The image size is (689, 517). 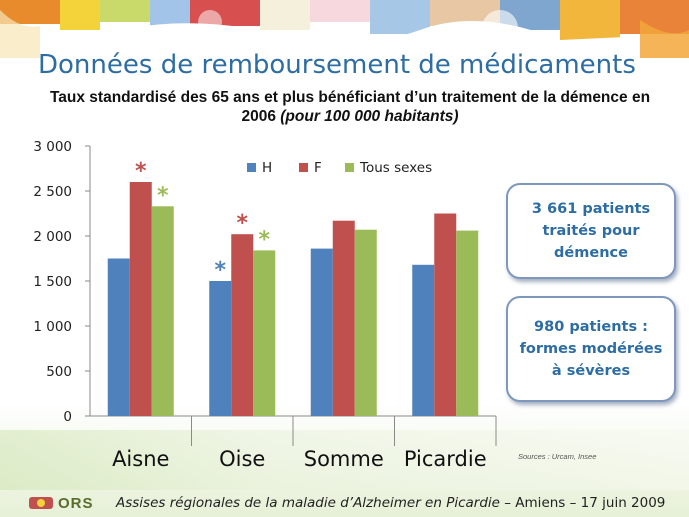 What do you see at coordinates (395, 168) in the screenshot?
I see `legend-label: Tous sexes` at bounding box center [395, 168].